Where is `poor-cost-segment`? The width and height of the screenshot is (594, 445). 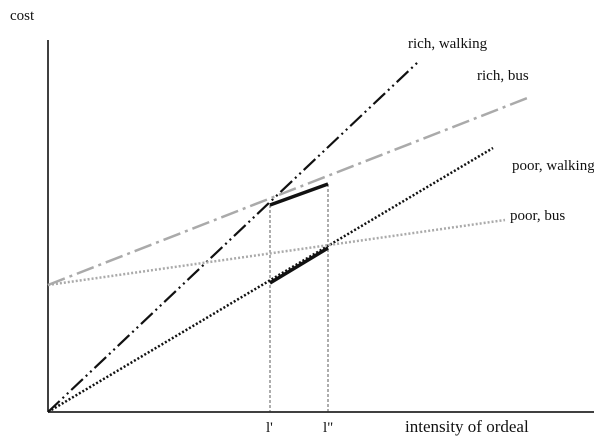
poor-cost-segment is located at coordinates (299, 265).